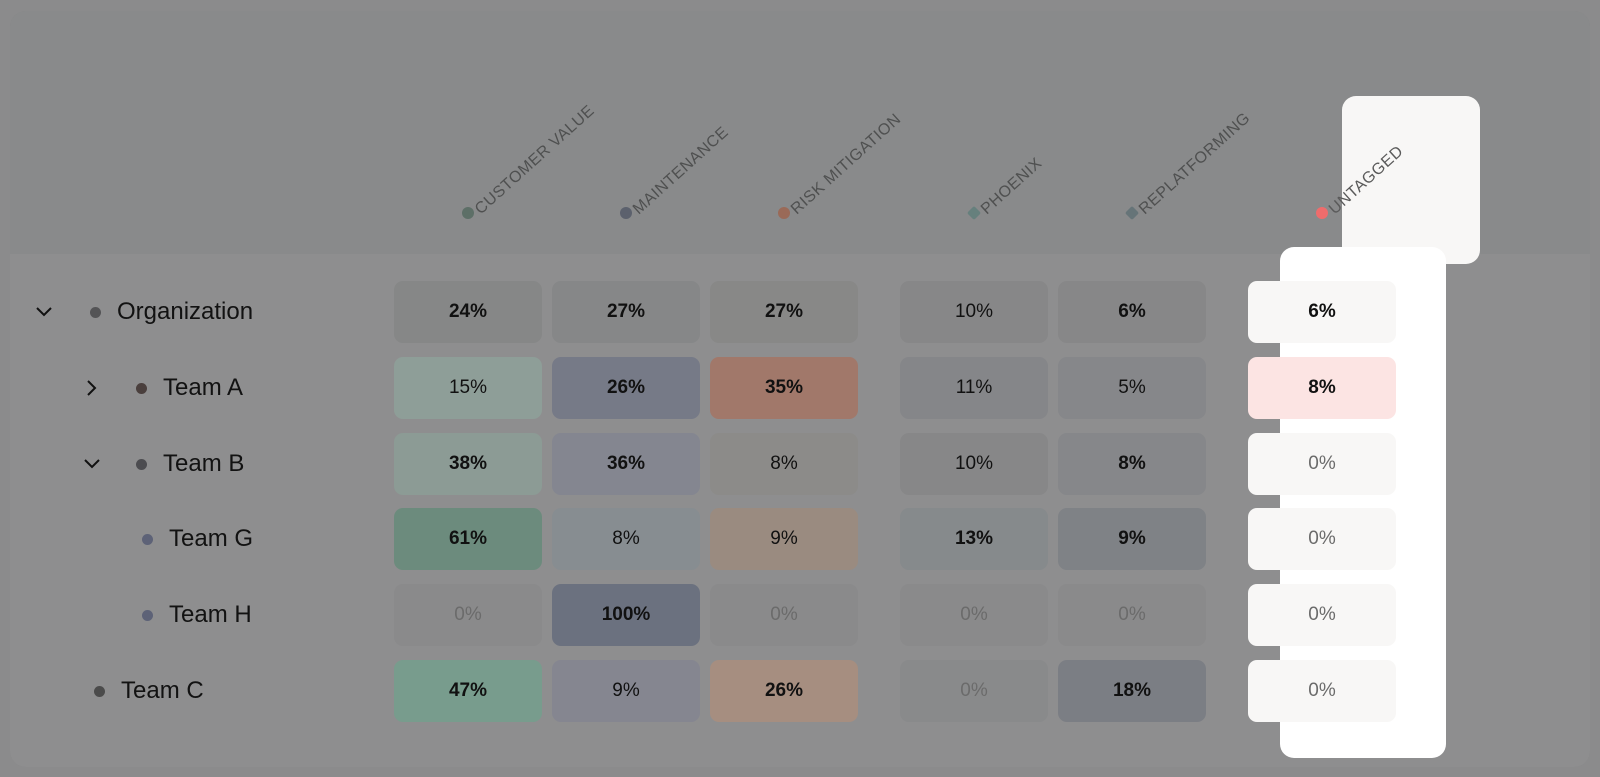  What do you see at coordinates (204, 463) in the screenshot?
I see `row-name: Team B` at bounding box center [204, 463].